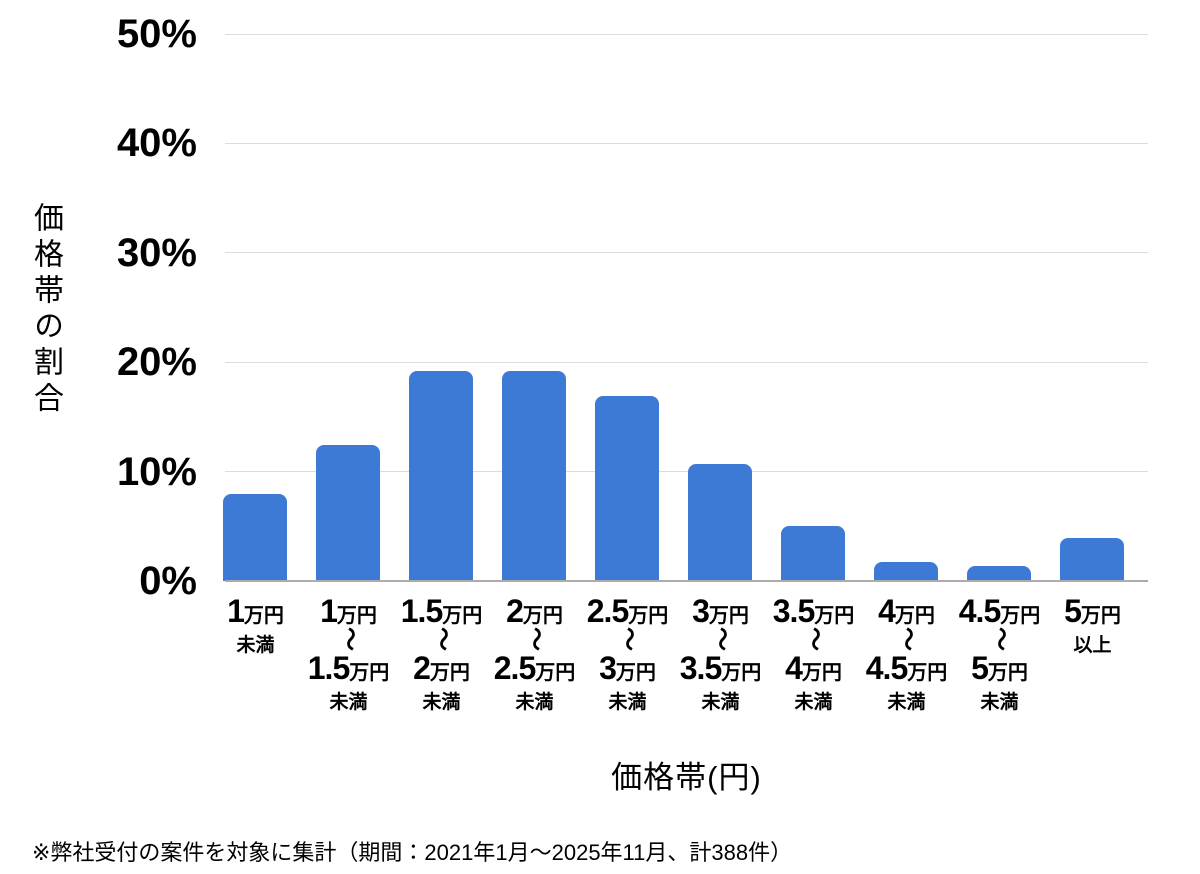 Image resolution: width=1200 pixels, height=874 pixels. What do you see at coordinates (255, 654) in the screenshot?
I see `x-tick-label: 1万円 未満` at bounding box center [255, 654].